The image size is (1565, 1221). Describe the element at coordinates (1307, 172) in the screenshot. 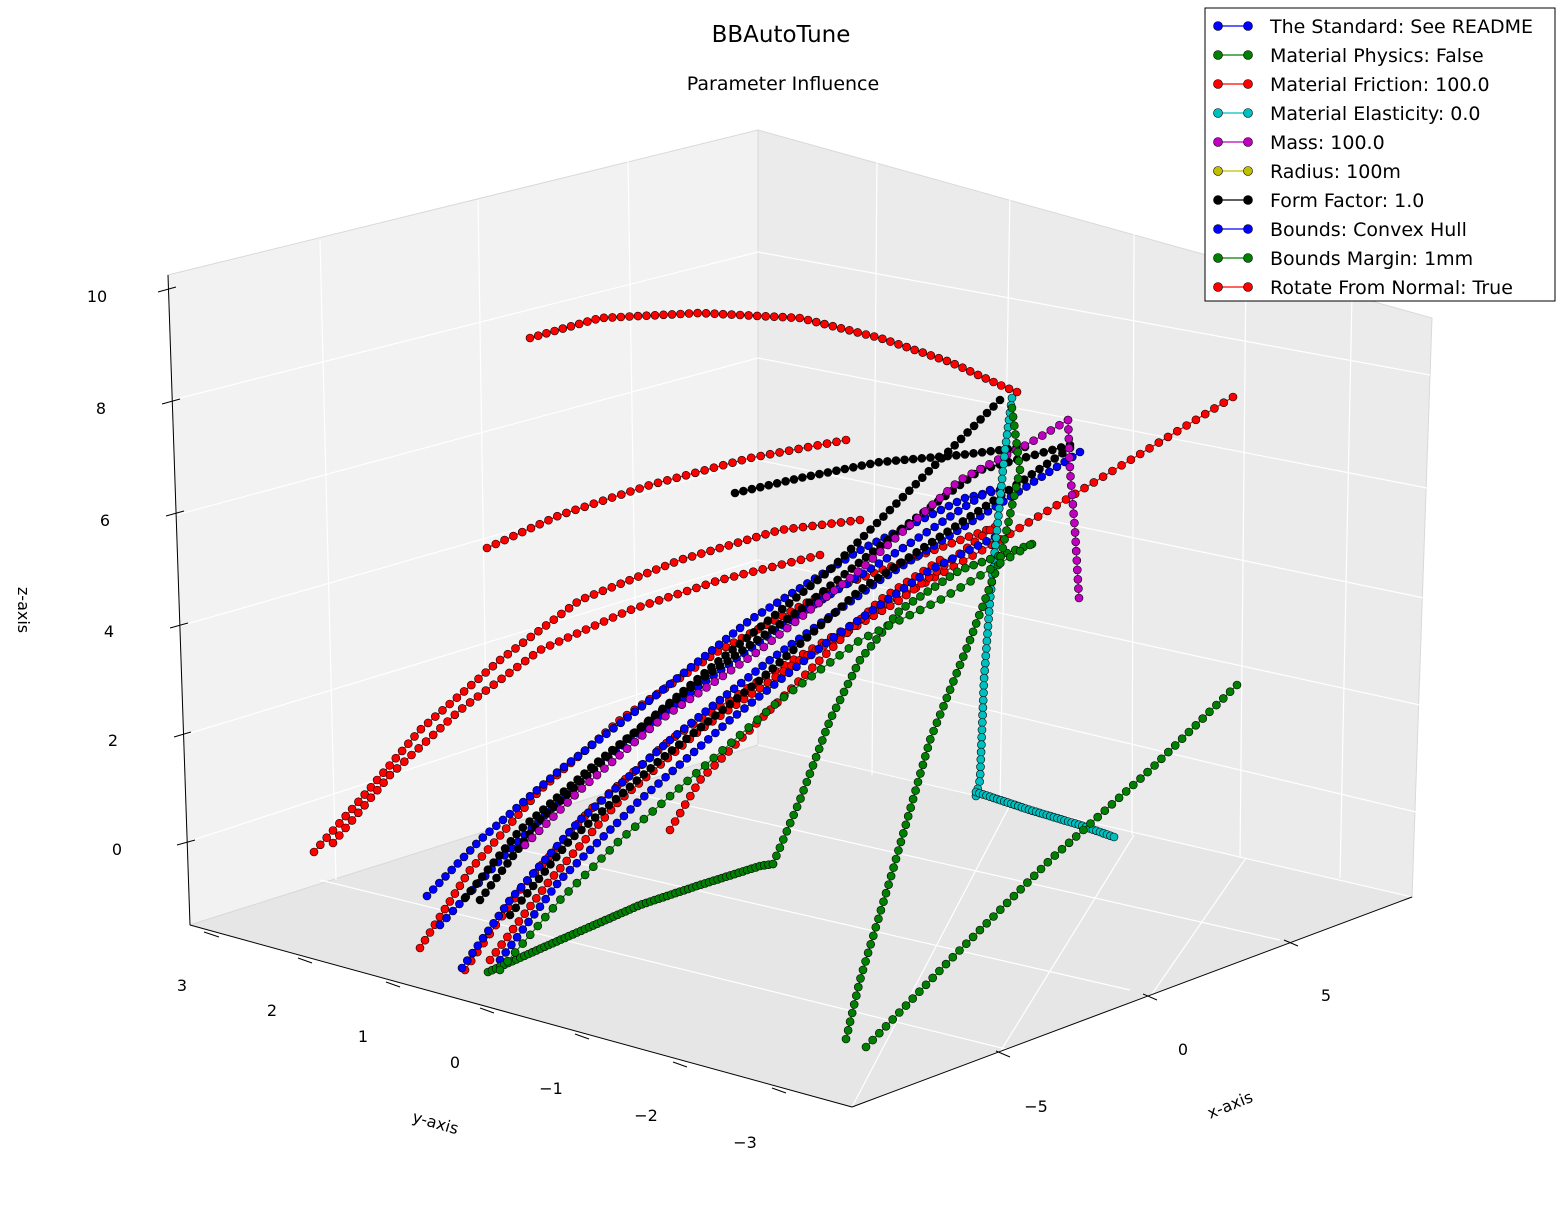

I see `legend-entry: Radius: 100m` at that location.